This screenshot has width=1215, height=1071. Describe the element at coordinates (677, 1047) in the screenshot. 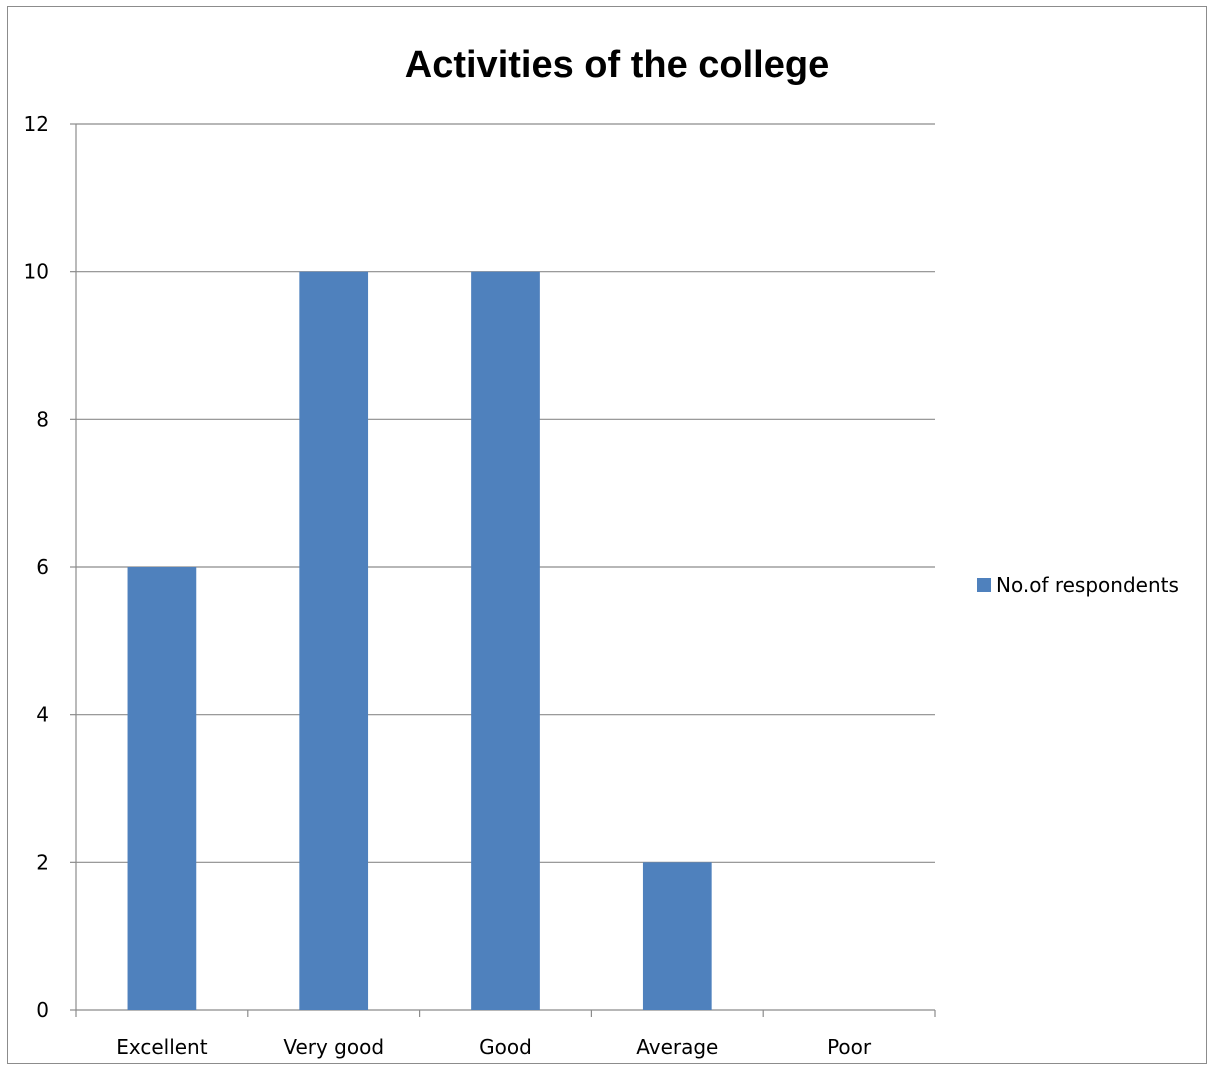

I see `x-tick-label: Average` at that location.